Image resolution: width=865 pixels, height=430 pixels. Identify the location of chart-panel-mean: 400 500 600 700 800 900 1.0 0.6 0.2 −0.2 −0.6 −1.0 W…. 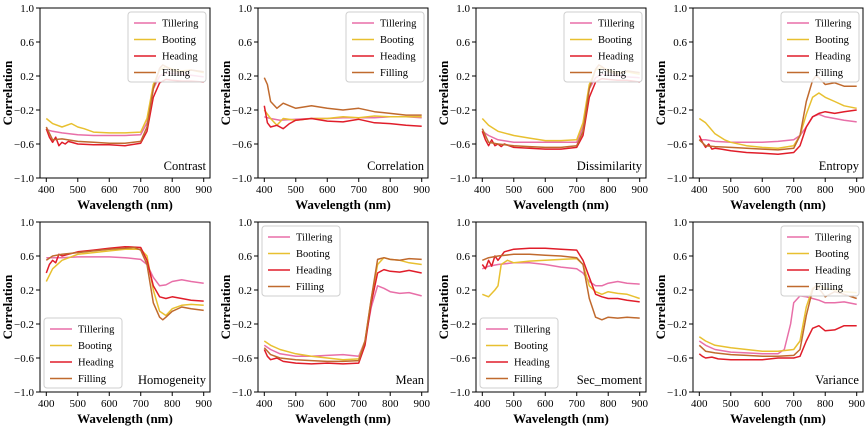
(324, 321).